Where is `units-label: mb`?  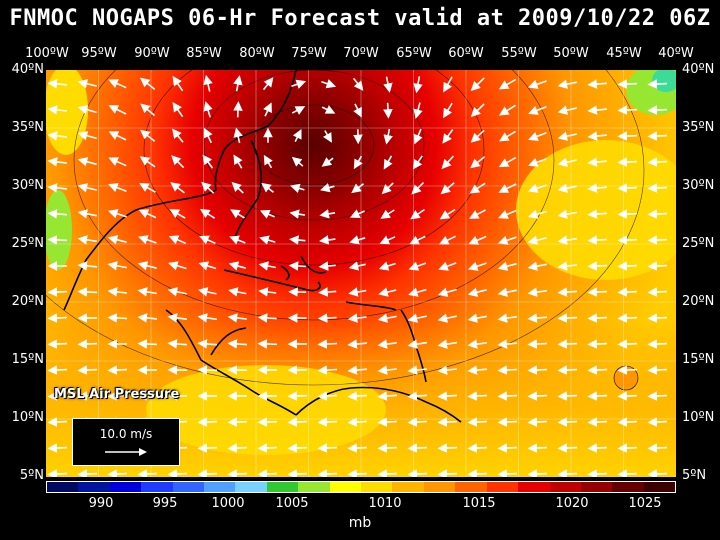
units-label: mb is located at coordinates (360, 523).